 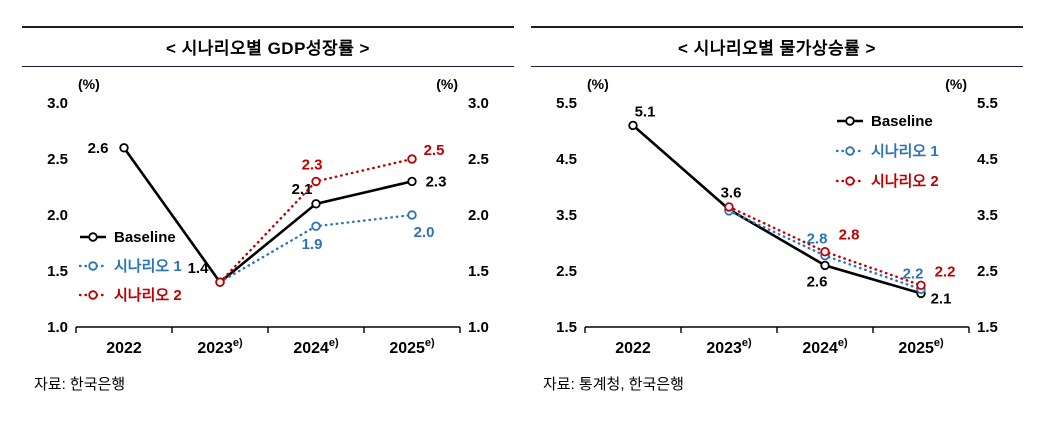 I want to click on gdp-growth-title-bar: < 시나리오별 GDP성장률 >, so click(x=268, y=46).